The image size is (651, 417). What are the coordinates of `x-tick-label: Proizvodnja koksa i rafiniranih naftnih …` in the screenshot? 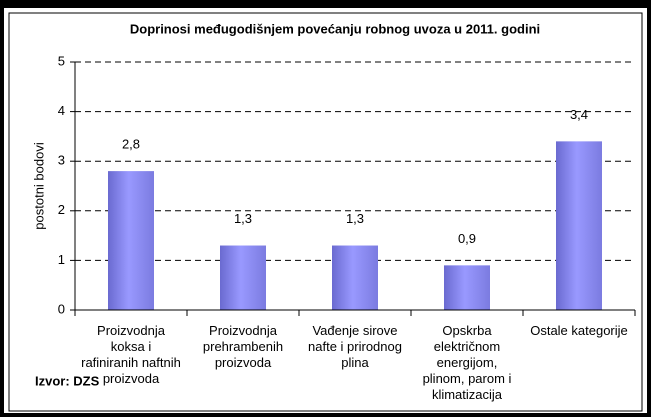 It's located at (131, 354).